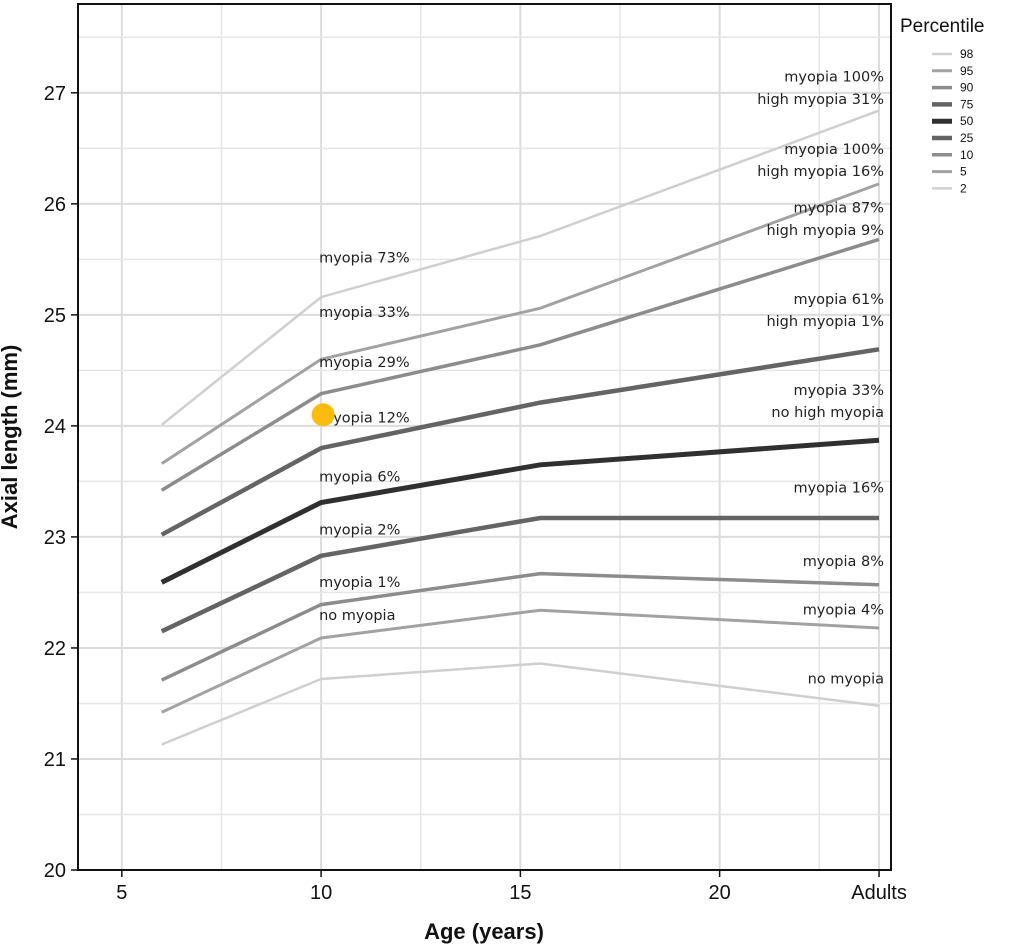 The width and height of the screenshot is (1024, 945). I want to click on legend-title: Percentile, so click(942, 26).